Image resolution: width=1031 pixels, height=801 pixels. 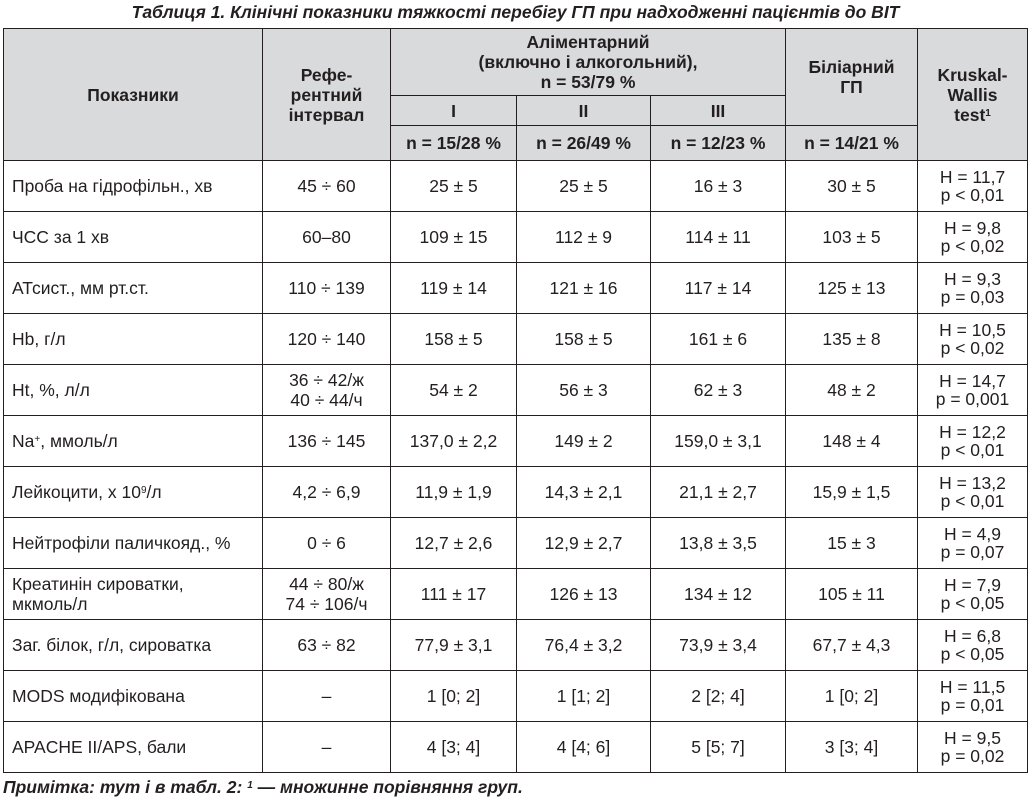 What do you see at coordinates (972, 636) in the screenshot?
I see `h-statistic: H = 6,8` at bounding box center [972, 636].